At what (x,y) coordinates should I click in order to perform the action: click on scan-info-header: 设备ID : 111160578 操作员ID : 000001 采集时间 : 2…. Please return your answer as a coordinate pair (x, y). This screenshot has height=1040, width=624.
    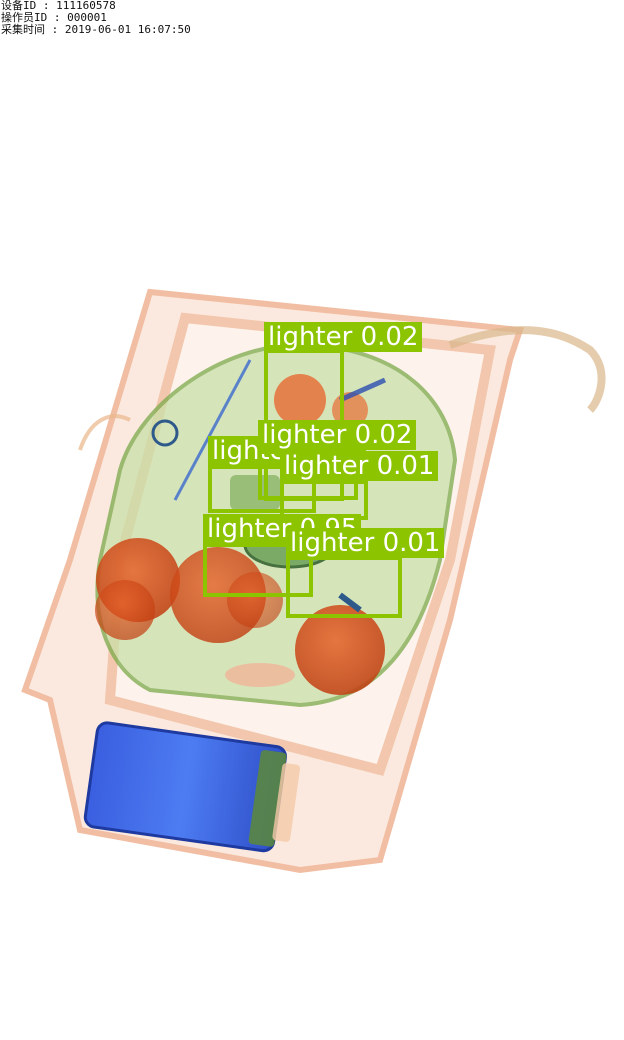
    Looking at the image, I should click on (96, 18).